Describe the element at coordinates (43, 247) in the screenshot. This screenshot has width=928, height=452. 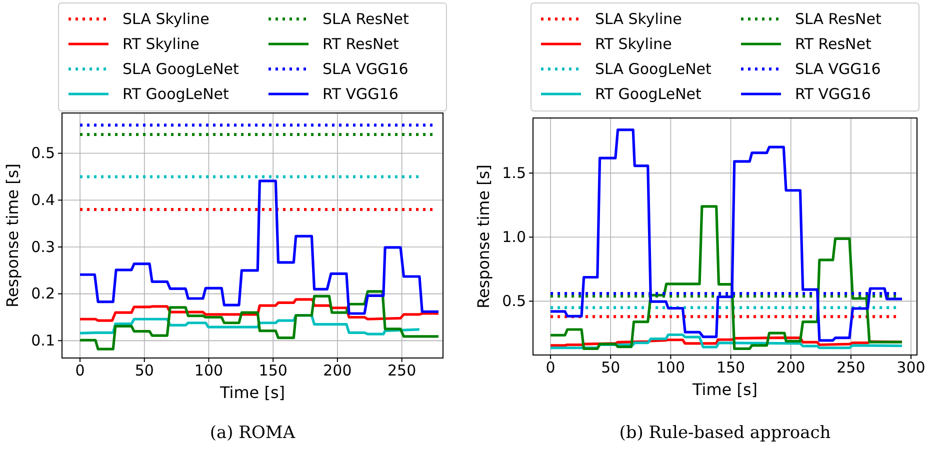
I see `y-tick-label: 0.3` at that location.